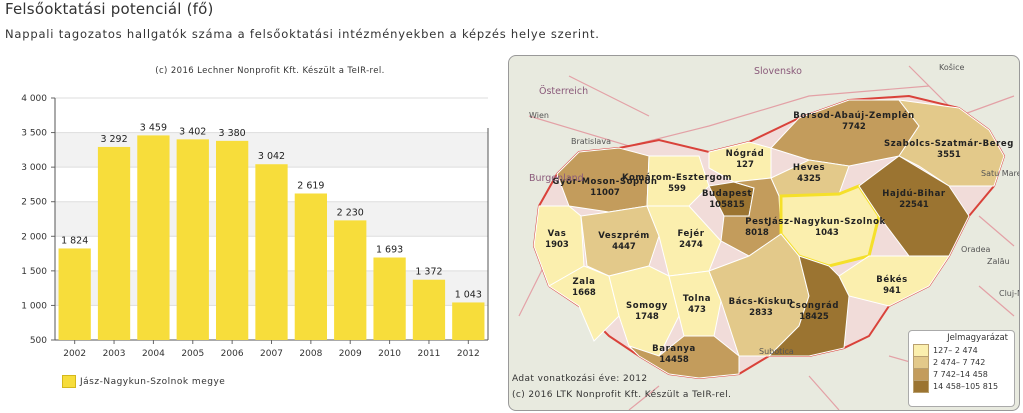 The width and height of the screenshot is (1023, 413). What do you see at coordinates (584, 293) in the screenshot?
I see `county-value: 1668` at bounding box center [584, 293].